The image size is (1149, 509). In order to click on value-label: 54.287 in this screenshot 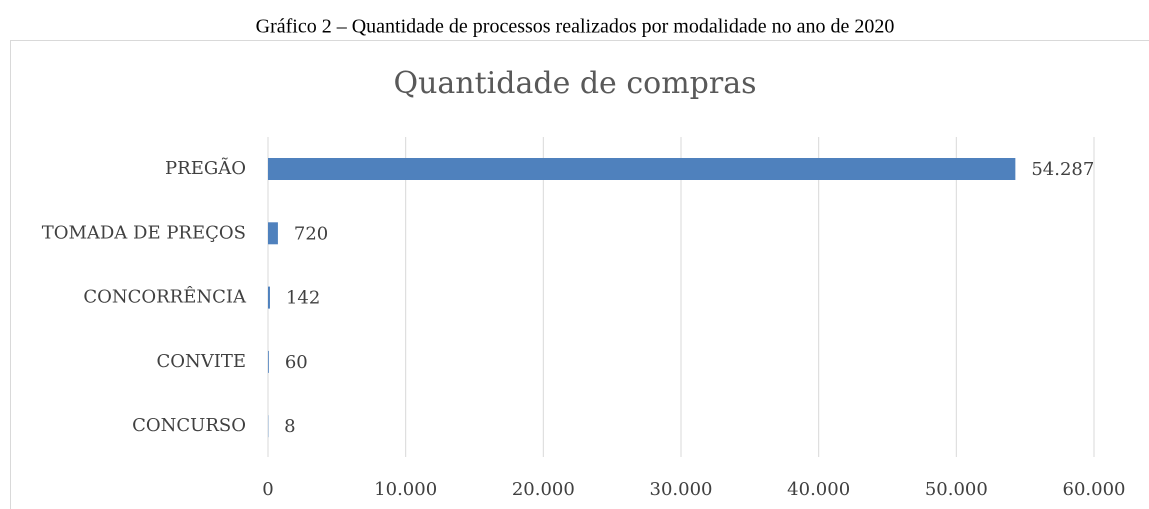, I will do `click(1062, 169)`.